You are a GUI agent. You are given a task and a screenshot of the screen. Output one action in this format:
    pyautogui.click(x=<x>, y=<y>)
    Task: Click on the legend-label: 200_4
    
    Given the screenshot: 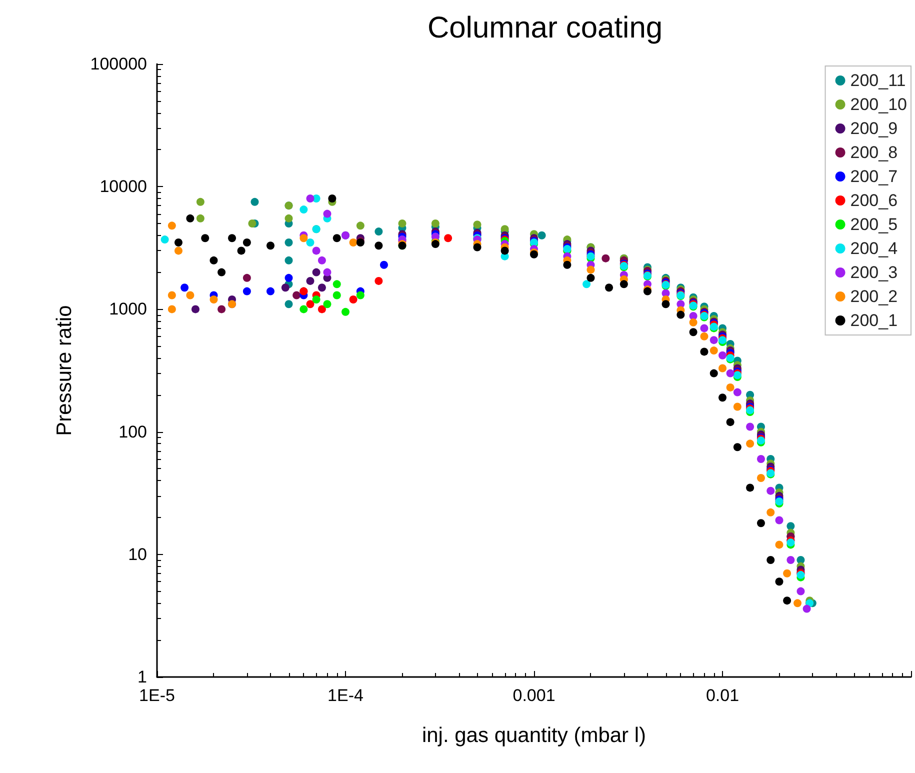 What is the action you would take?
    pyautogui.click(x=874, y=248)
    